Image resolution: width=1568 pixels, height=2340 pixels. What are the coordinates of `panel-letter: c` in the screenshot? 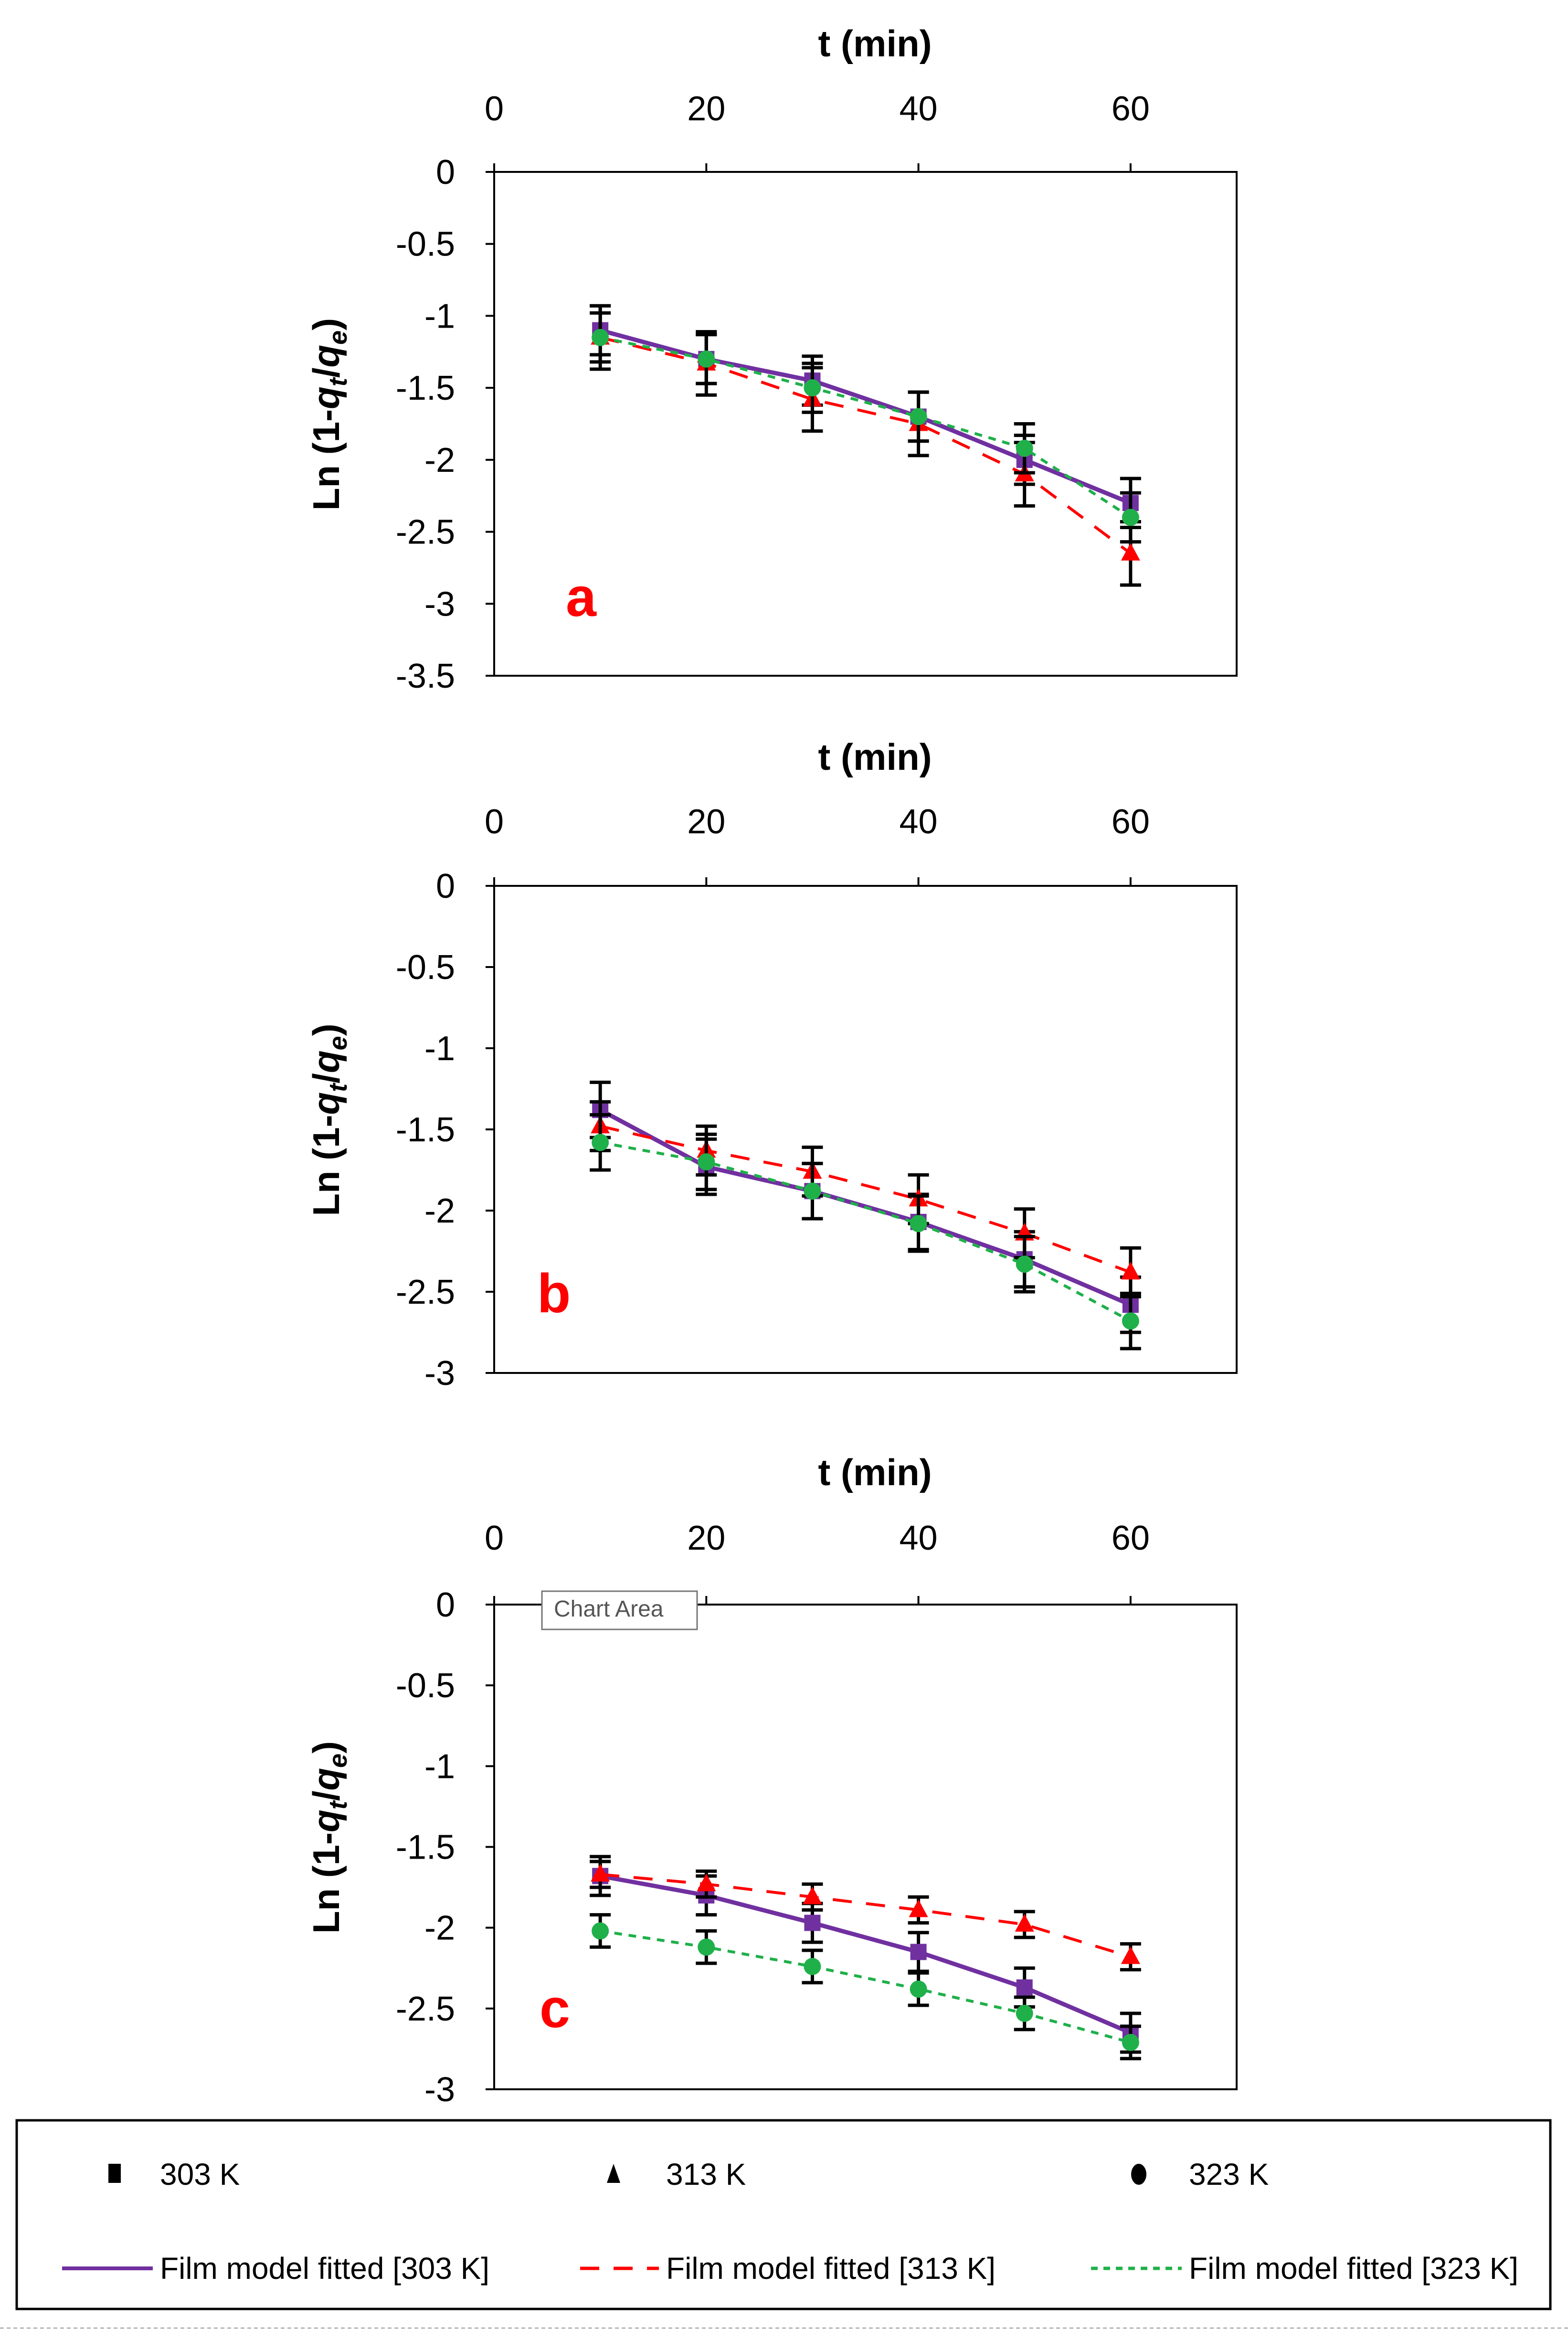 It's located at (555, 2009).